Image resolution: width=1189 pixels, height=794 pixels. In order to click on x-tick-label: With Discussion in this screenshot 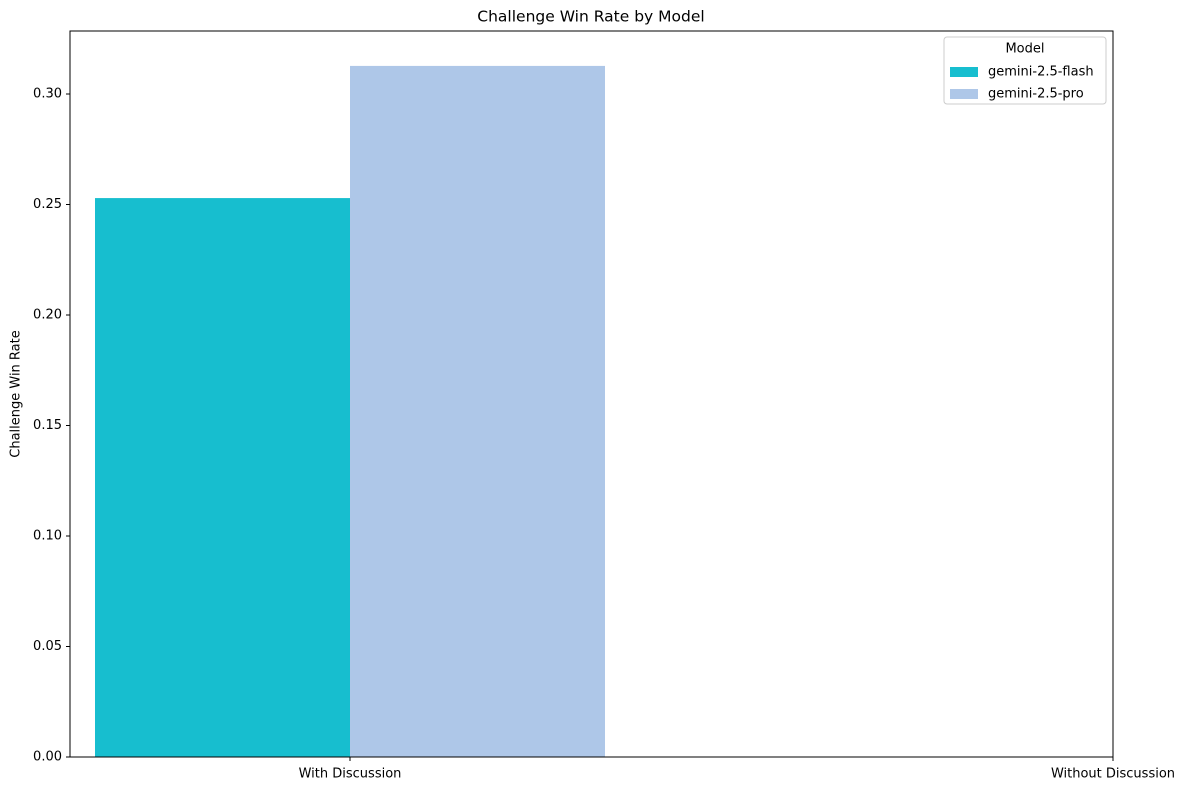, I will do `click(350, 774)`.